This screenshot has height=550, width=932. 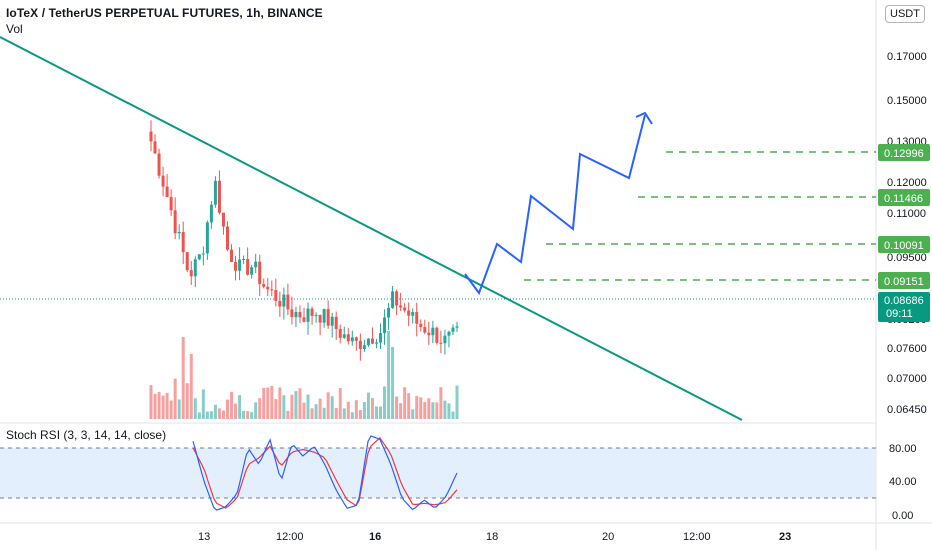 I want to click on rsi-tick: 0.00, so click(x=902, y=516).